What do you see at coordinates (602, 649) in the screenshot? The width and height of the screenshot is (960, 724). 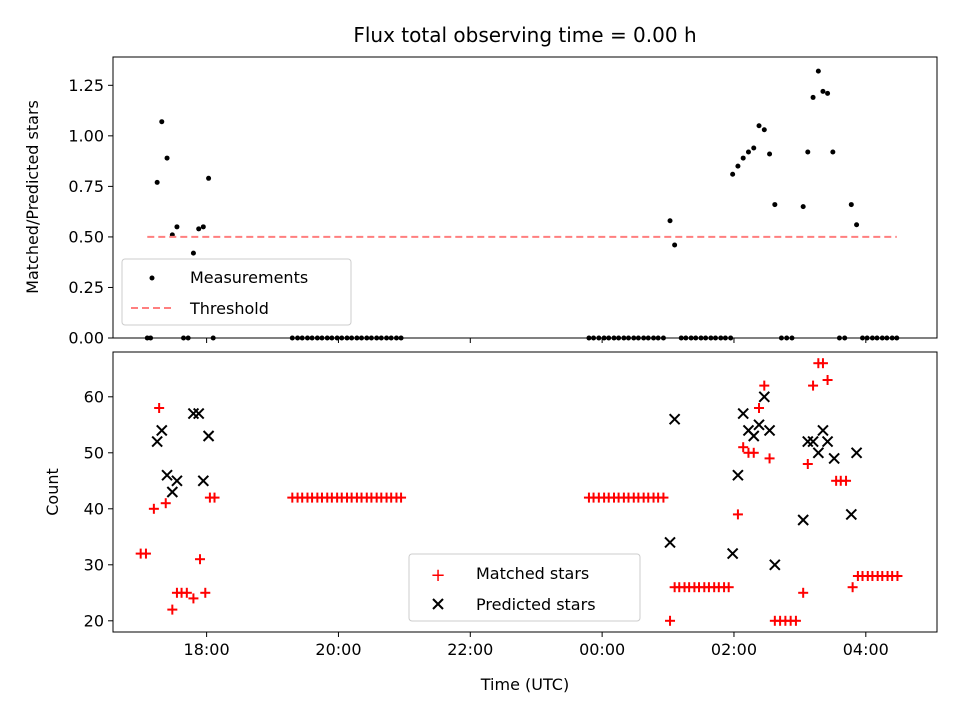 I see `x-tick-label: 00:00` at bounding box center [602, 649].